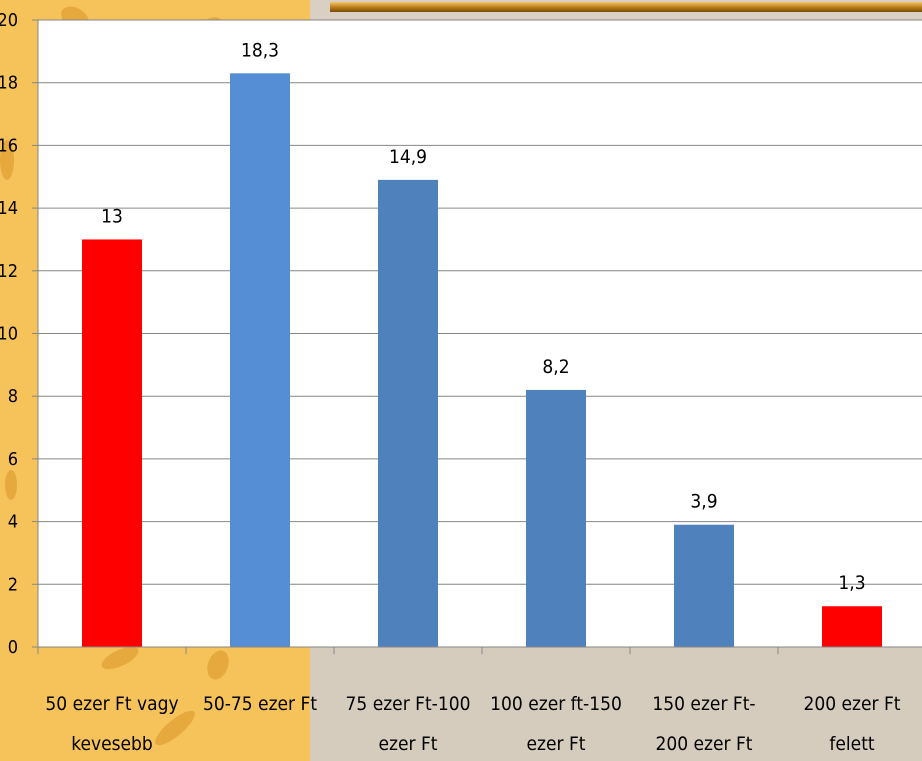 The image size is (922, 761). What do you see at coordinates (9, 145) in the screenshot?
I see `y-tick-label: 16` at bounding box center [9, 145].